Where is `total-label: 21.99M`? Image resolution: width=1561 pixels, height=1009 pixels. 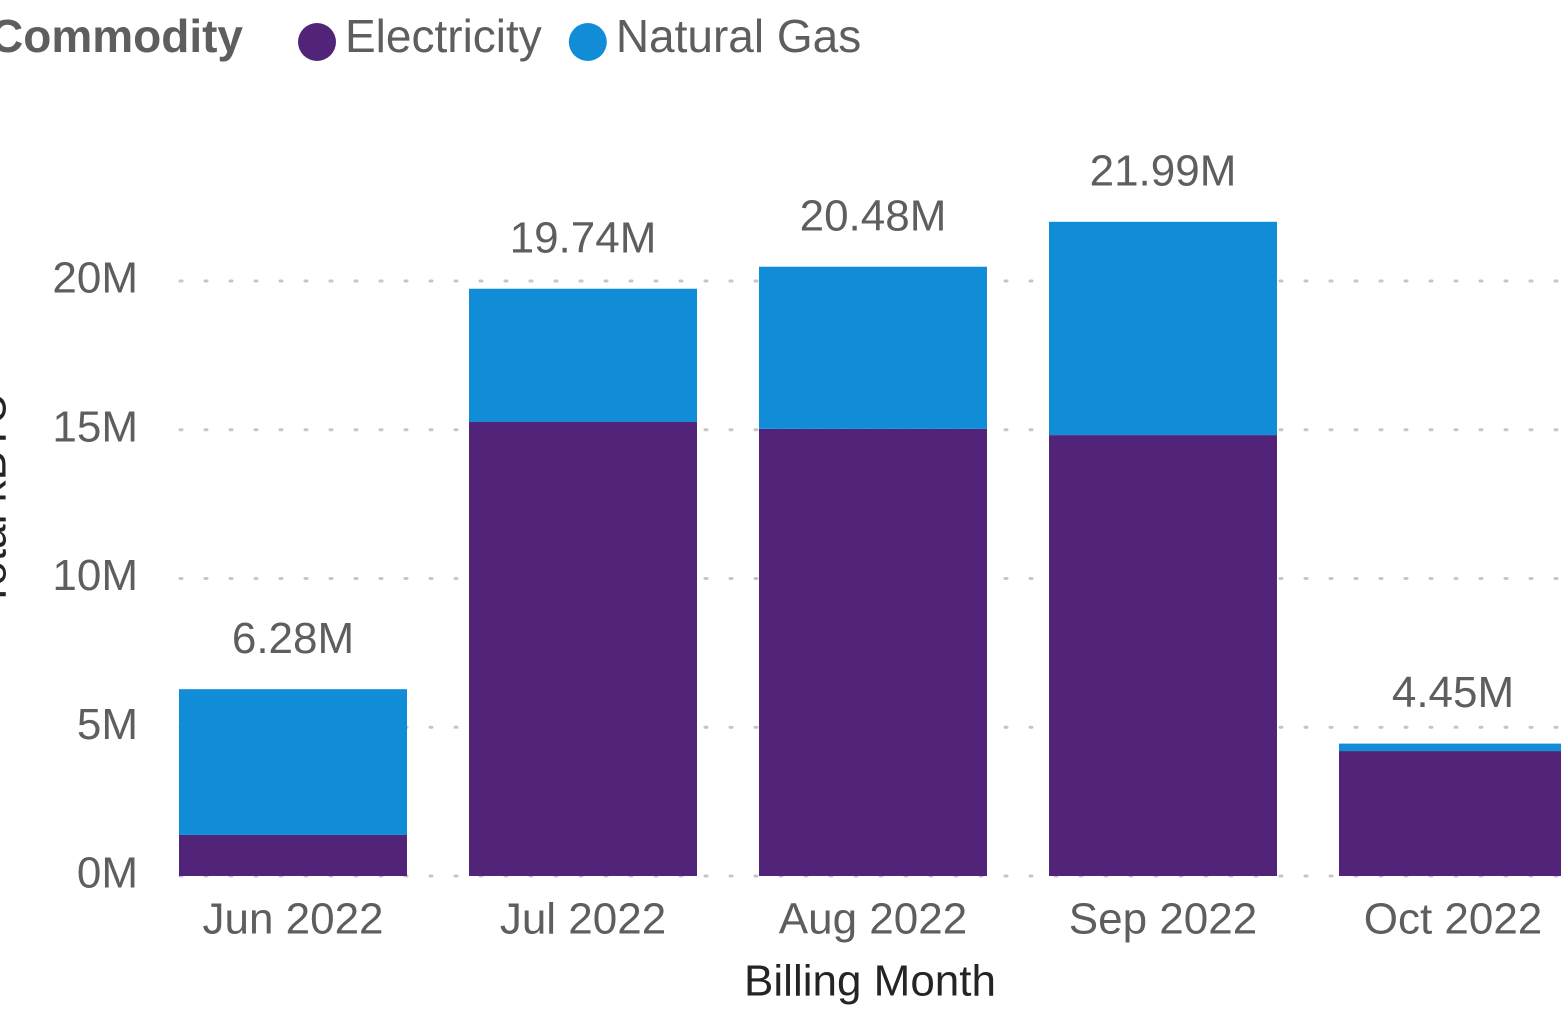
total-label: 21.99M is located at coordinates (1163, 170).